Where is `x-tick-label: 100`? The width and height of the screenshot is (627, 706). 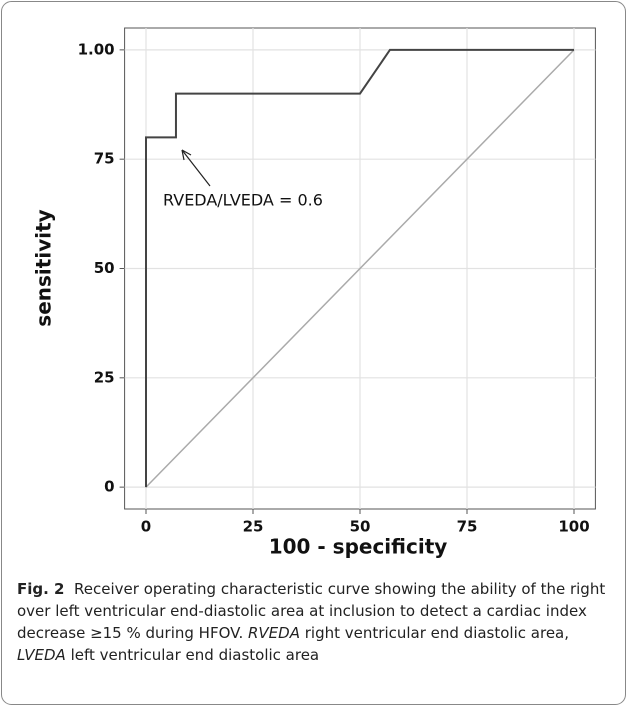 x-tick-label: 100 is located at coordinates (573, 527).